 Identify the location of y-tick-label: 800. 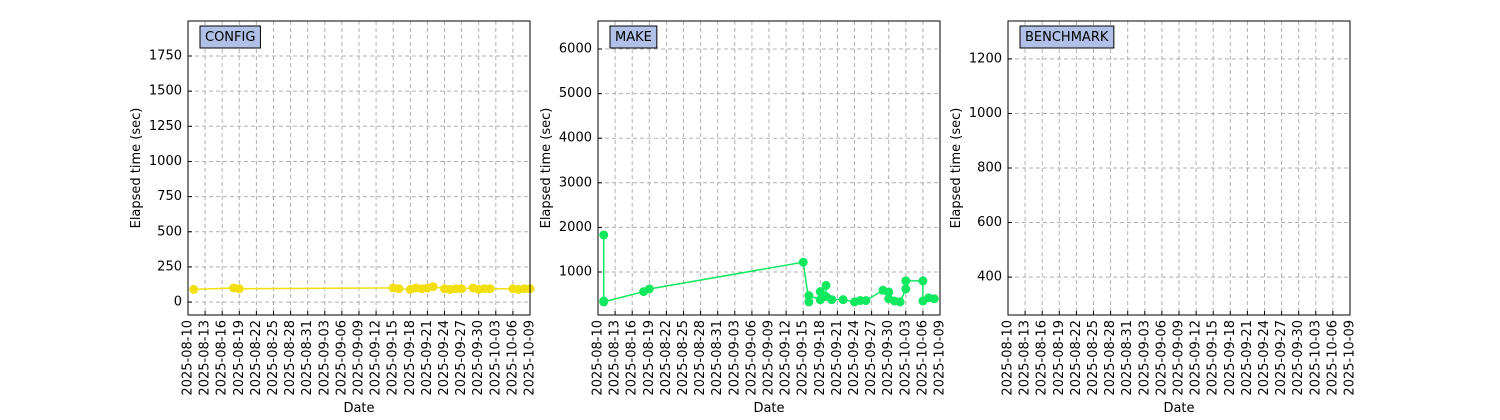
(989, 168).